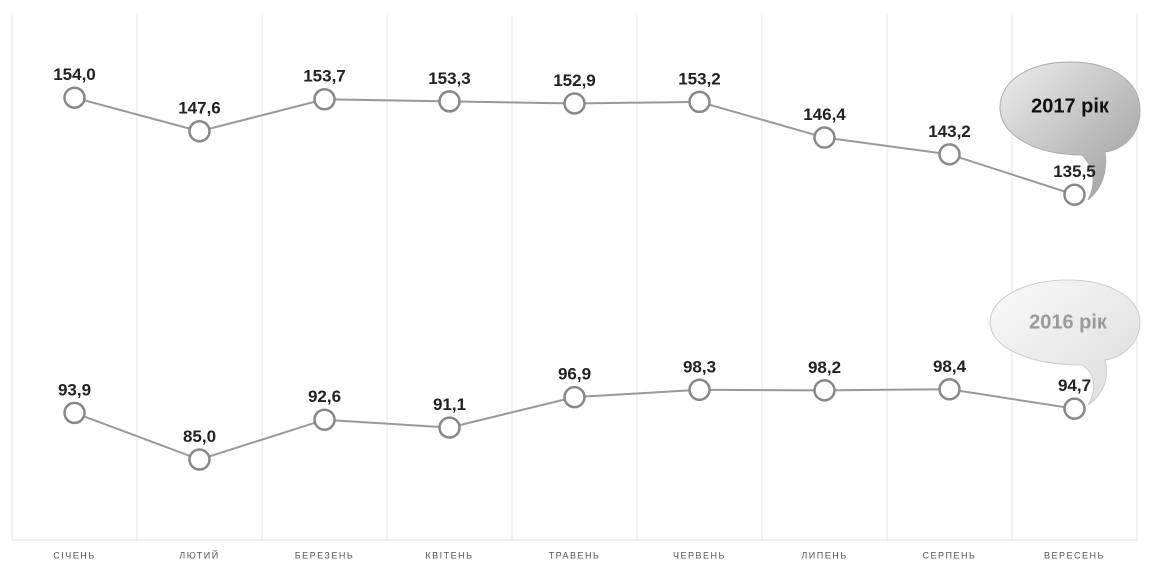 The image size is (1155, 563). I want to click on legend-label: 2016 рік, so click(1068, 322).